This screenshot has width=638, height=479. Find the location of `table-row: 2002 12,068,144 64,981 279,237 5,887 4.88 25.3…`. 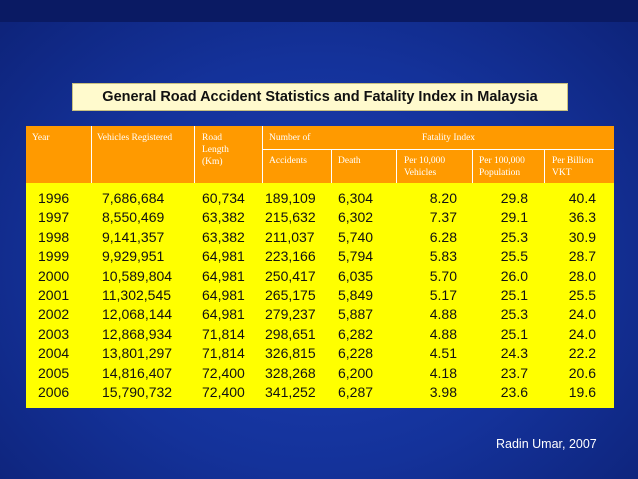

table-row: 2002 12,068,144 64,981 279,237 5,887 4.88 25.3… is located at coordinates (320, 315).